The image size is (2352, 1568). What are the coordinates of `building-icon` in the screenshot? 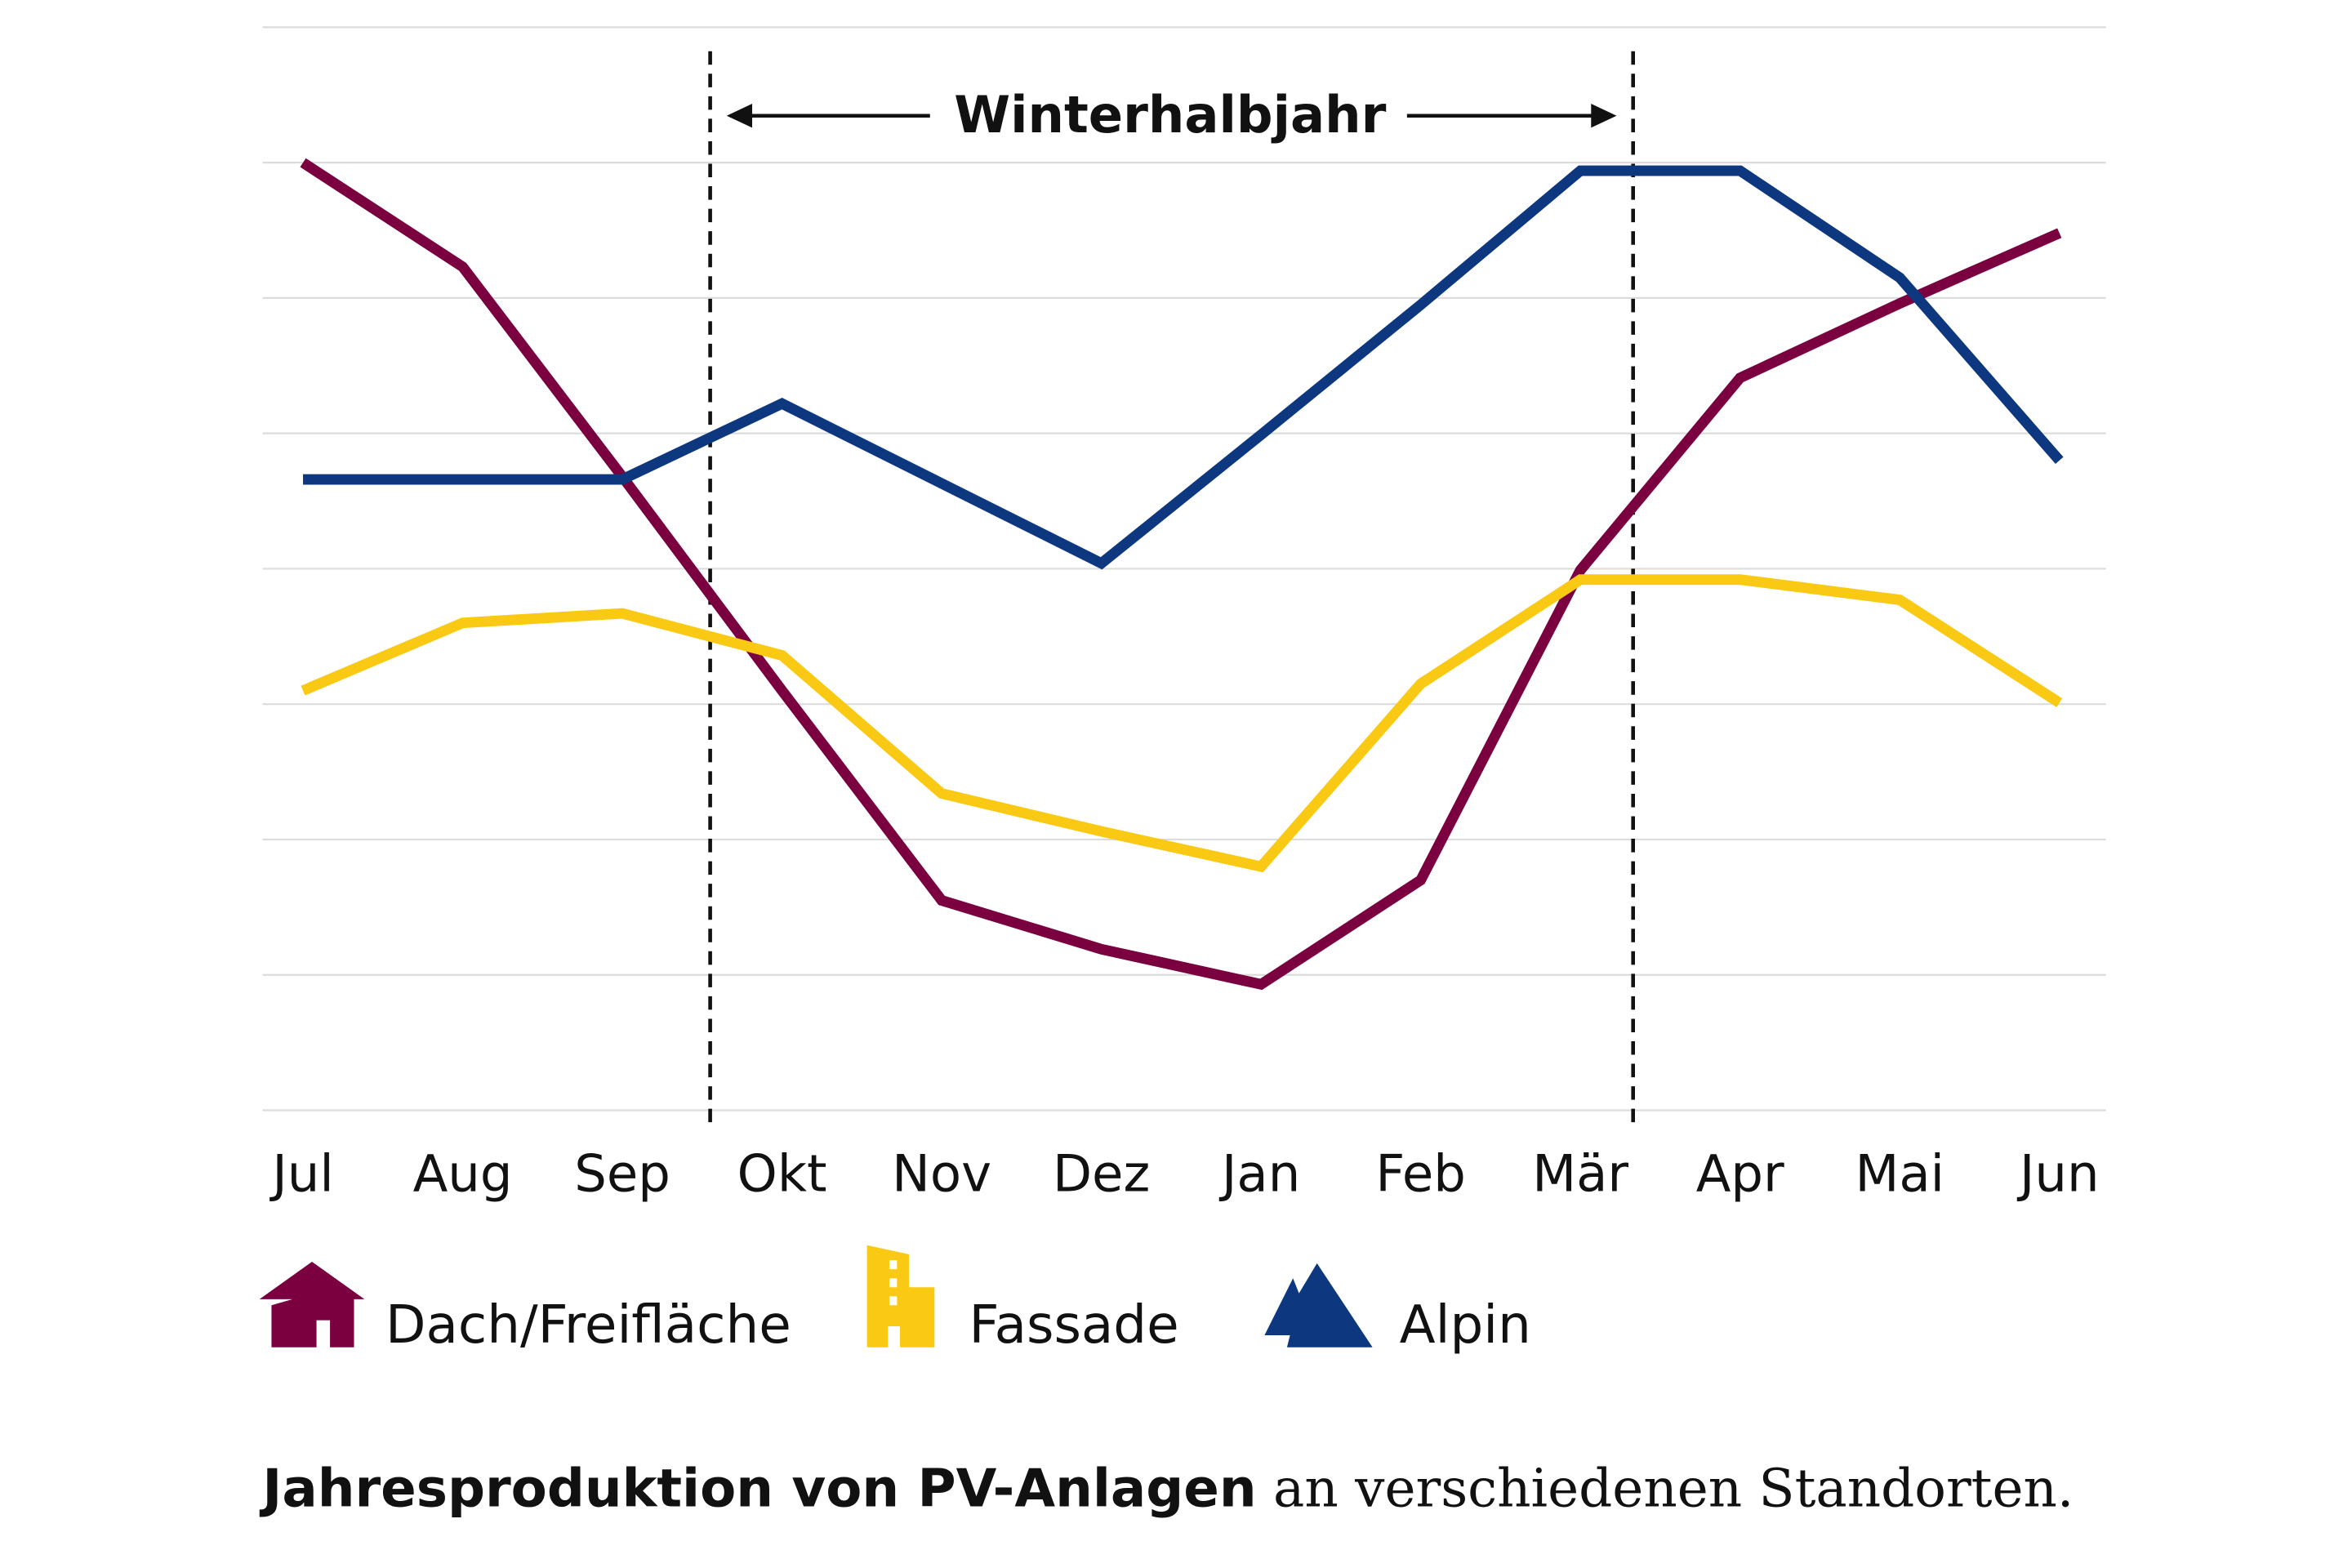 It's located at (900, 1296).